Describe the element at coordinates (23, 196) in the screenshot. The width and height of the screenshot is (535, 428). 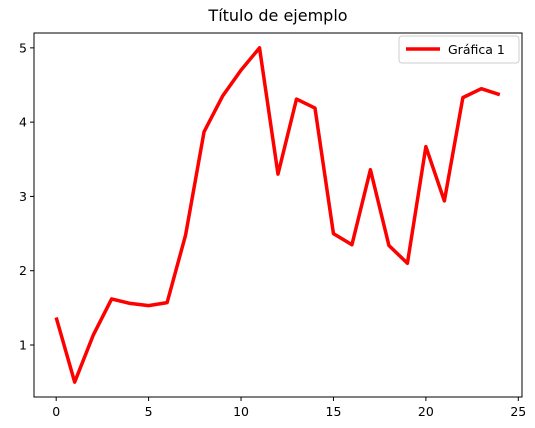
I see `y-tick-label: 3` at that location.